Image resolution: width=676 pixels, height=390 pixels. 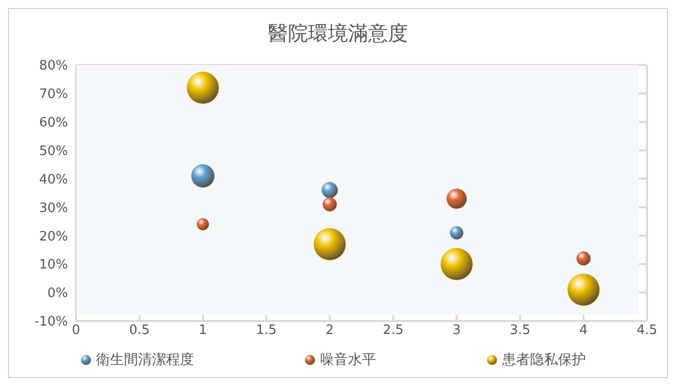 What do you see at coordinates (543, 360) in the screenshot?
I see `legend-label: 患者隐私保护` at bounding box center [543, 360].